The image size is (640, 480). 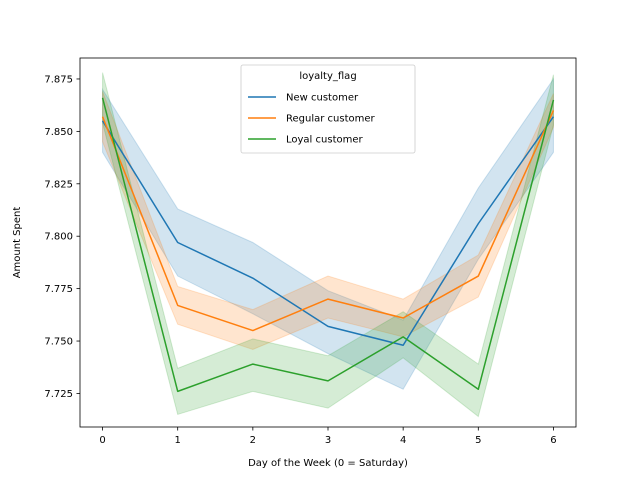 I want to click on x-tick-label: 2, so click(x=253, y=440).